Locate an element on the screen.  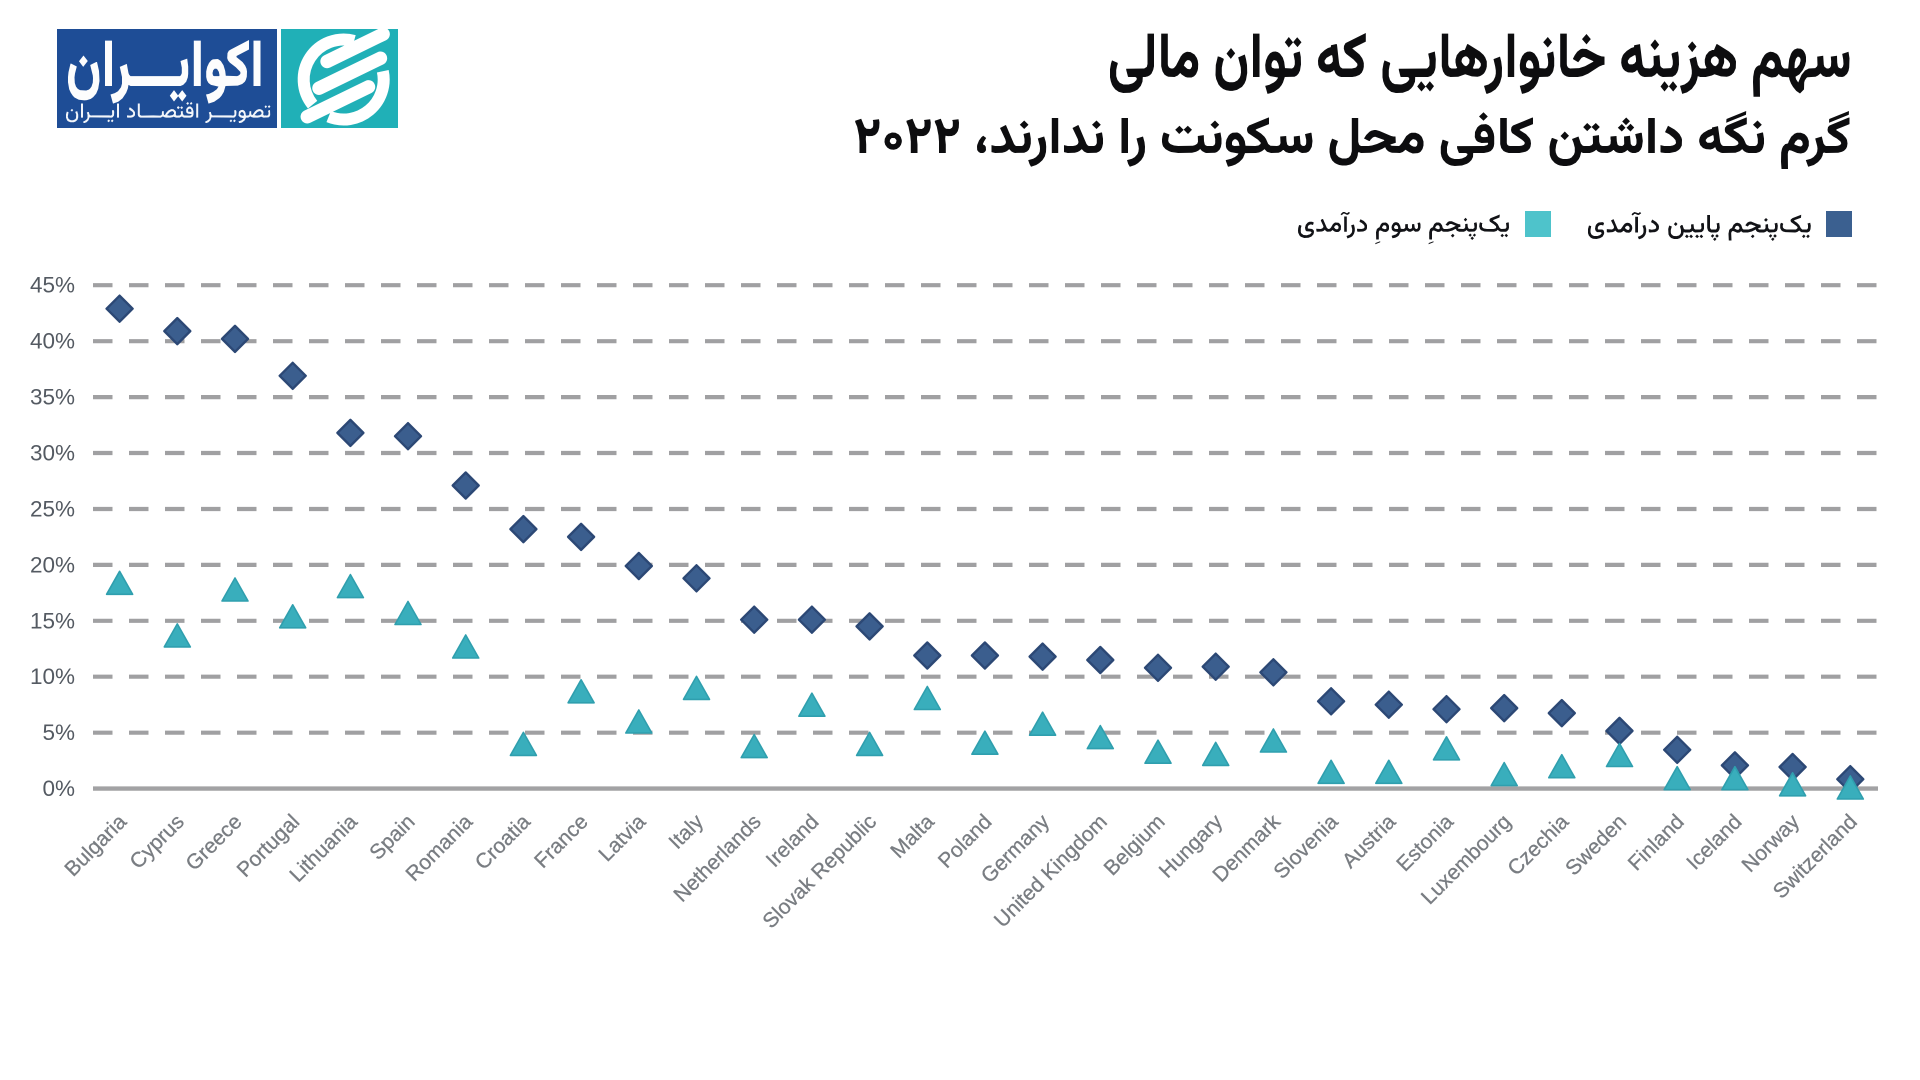
svg-text: Iceland is located at coordinates (1714, 842).